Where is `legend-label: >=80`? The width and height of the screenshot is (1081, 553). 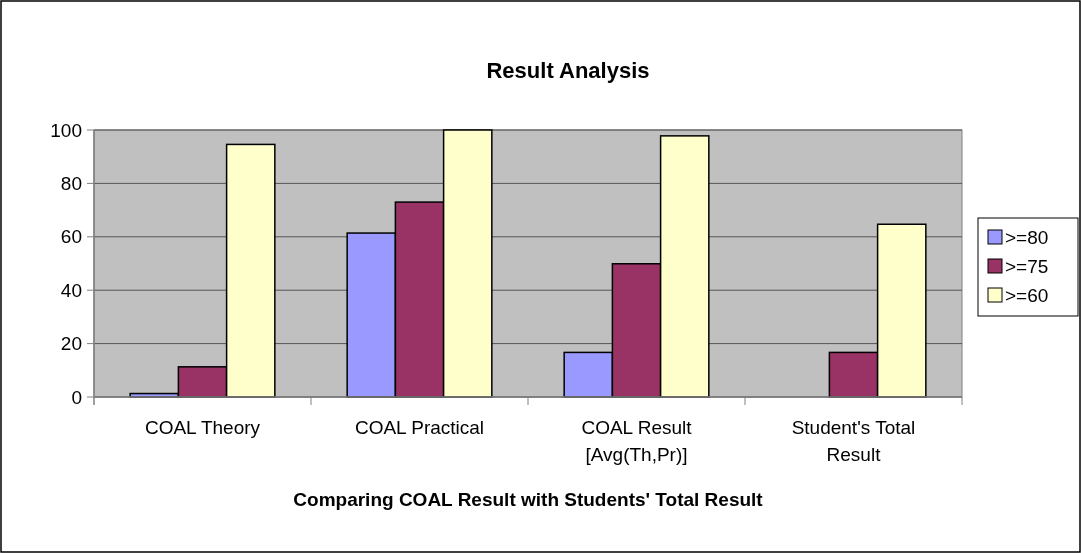
legend-label: >=80 is located at coordinates (1027, 237).